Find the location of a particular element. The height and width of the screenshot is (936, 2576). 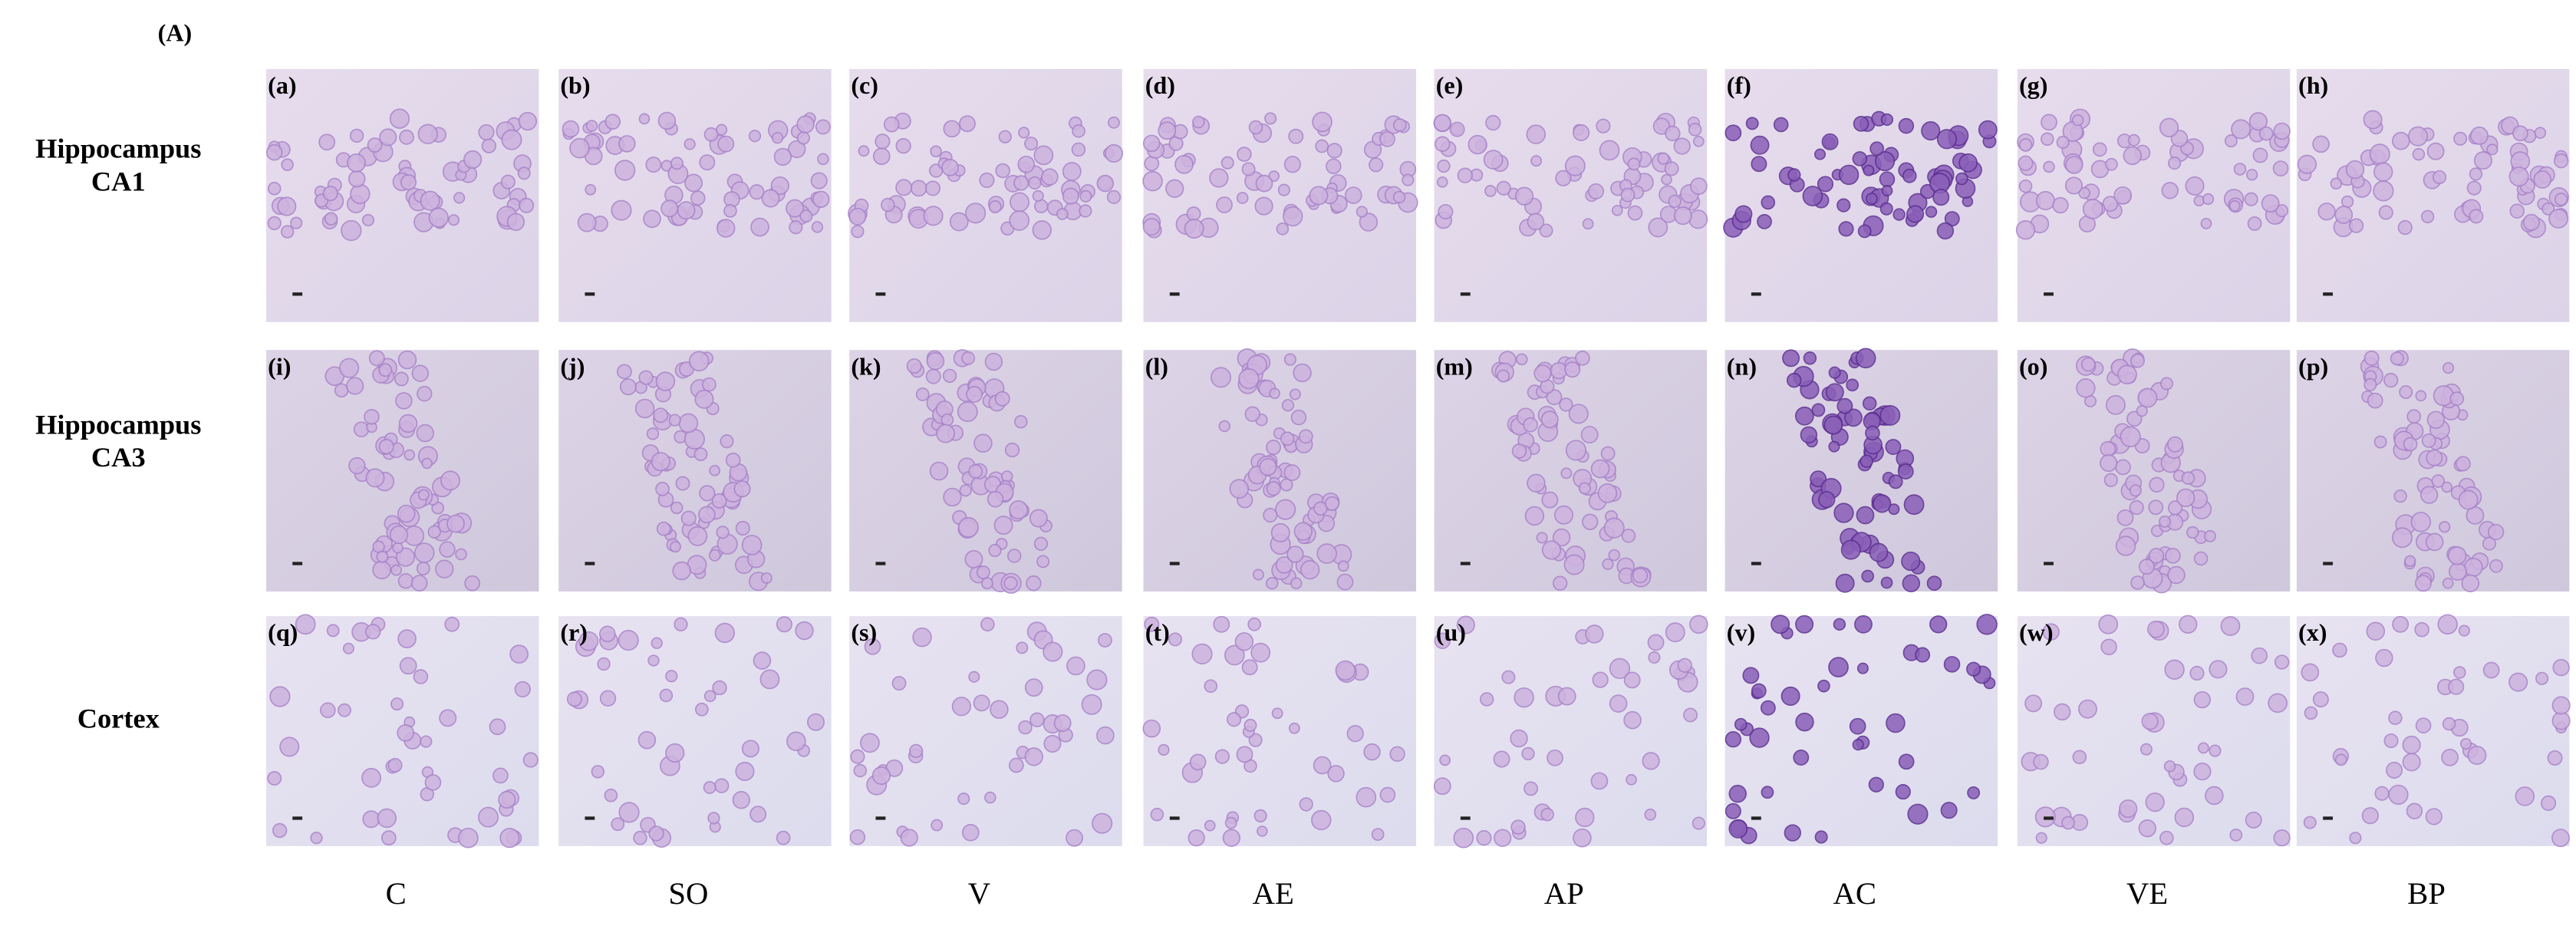

panel-sublabel: (r) is located at coordinates (574, 632).